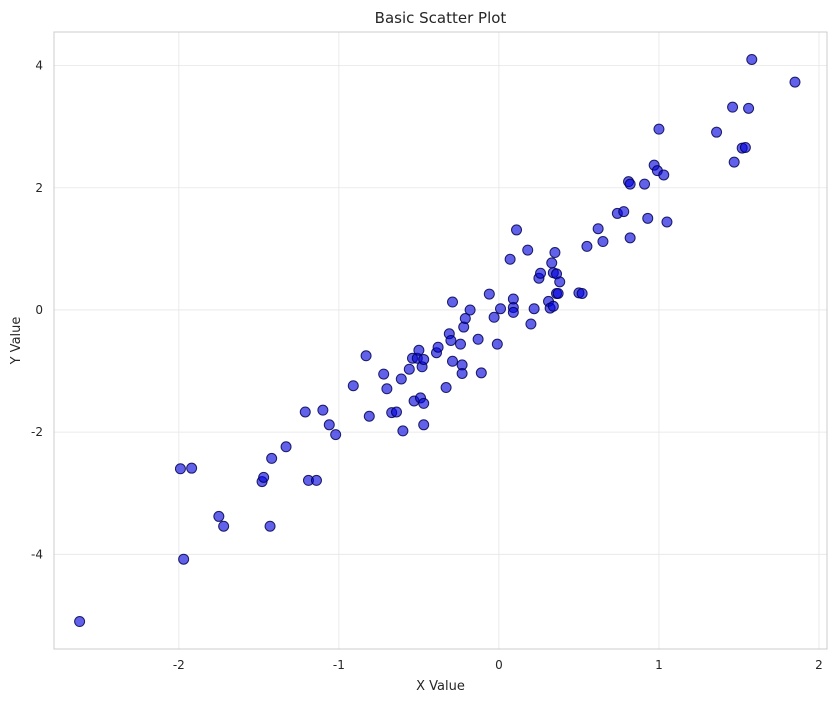  I want to click on chart-title: Basic Scatter Plot, so click(441, 18).